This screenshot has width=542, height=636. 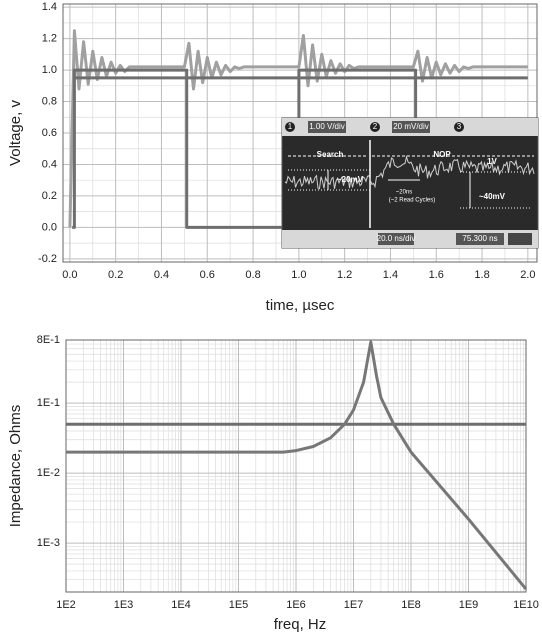 I want to click on channel: 2, so click(x=375, y=126).